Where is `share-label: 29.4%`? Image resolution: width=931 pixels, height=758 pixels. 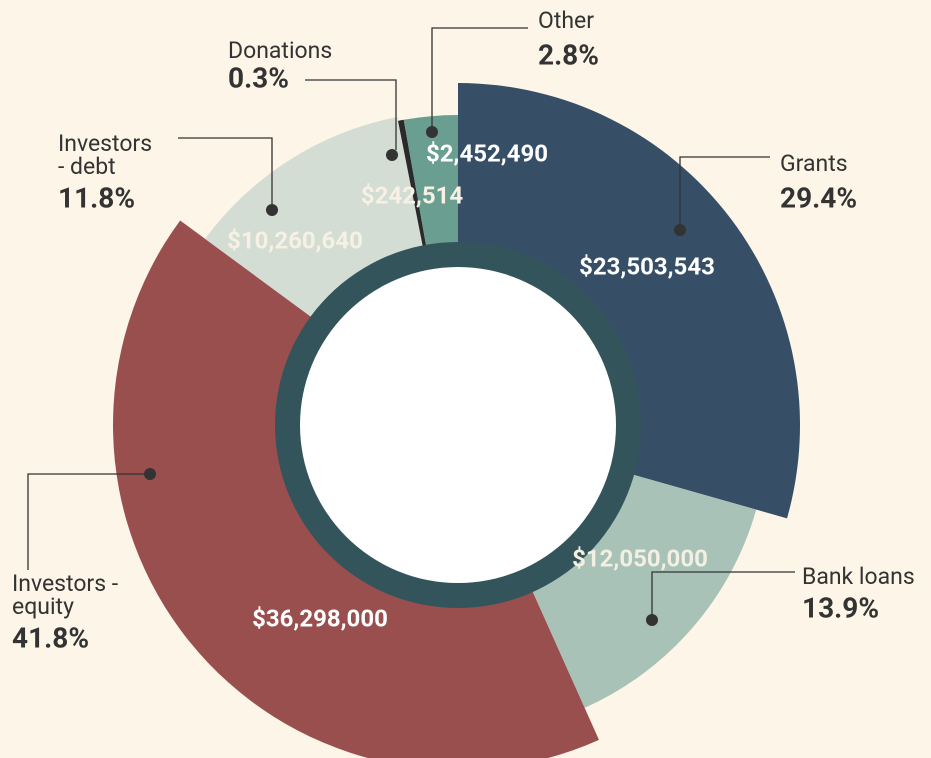
share-label: 29.4% is located at coordinates (818, 197).